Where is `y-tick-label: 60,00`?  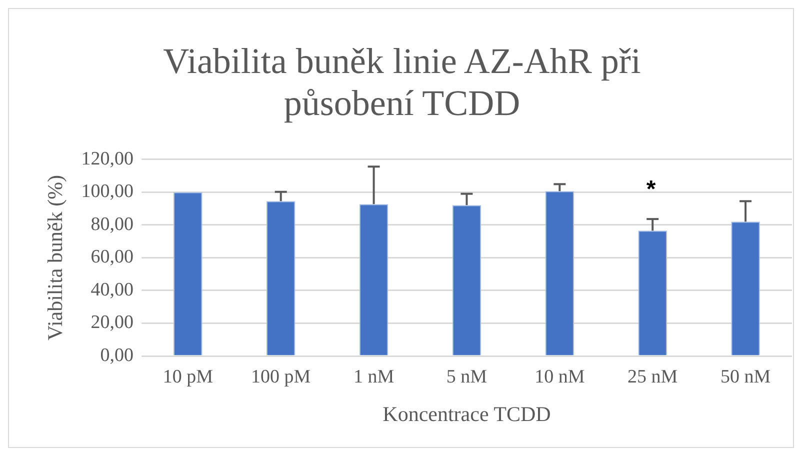
y-tick-label: 60,00 is located at coordinates (112, 257).